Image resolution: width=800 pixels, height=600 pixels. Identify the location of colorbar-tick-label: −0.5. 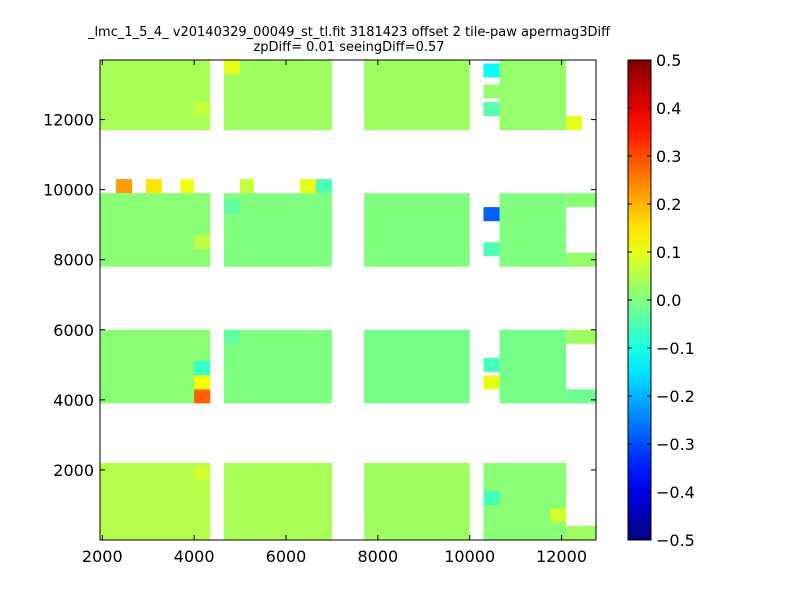
(675, 540).